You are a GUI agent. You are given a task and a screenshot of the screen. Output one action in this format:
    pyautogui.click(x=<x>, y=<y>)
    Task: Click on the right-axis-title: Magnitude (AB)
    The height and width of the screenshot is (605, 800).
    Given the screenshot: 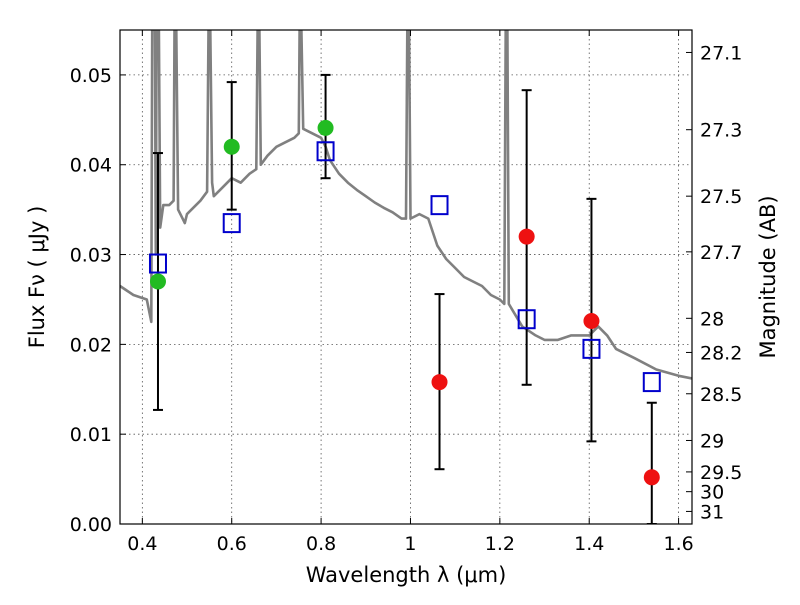 What is the action you would take?
    pyautogui.click(x=768, y=276)
    